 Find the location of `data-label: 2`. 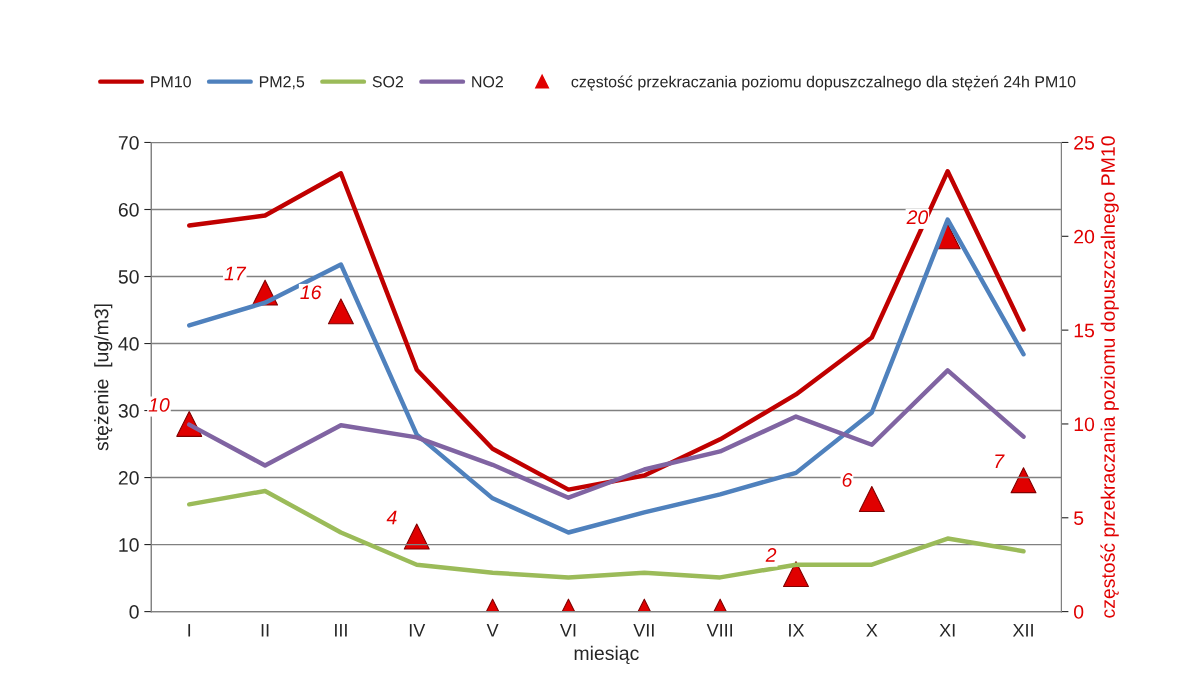

data-label: 2 is located at coordinates (771, 555).